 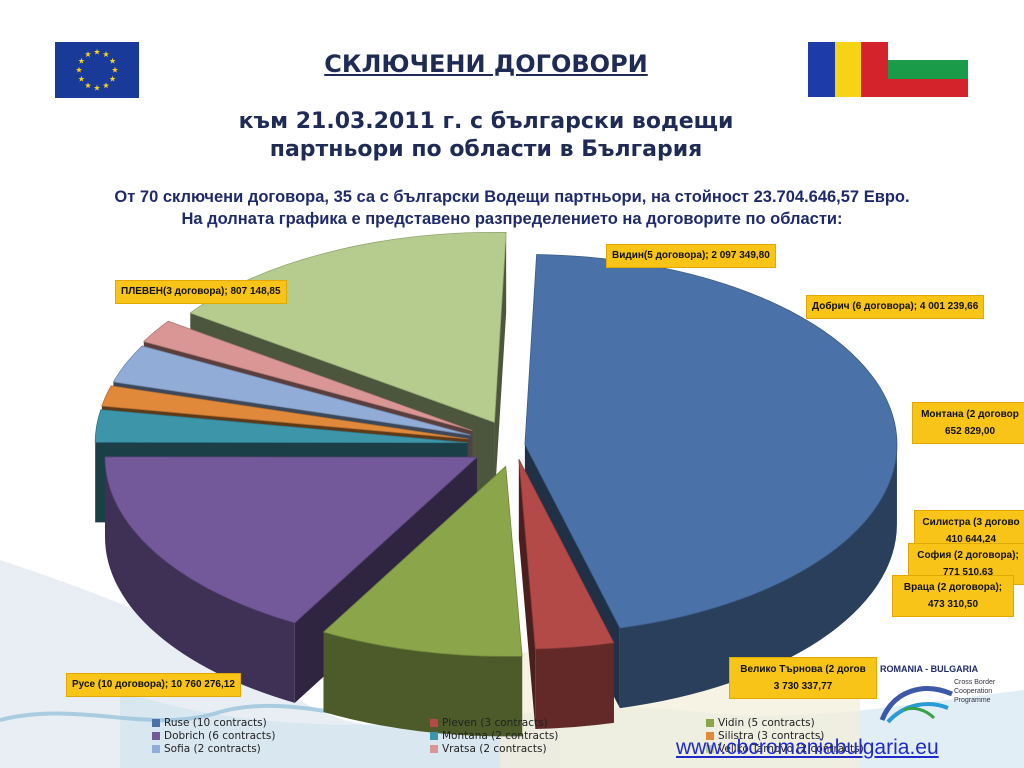 What do you see at coordinates (434, 723) in the screenshot?
I see `legend-swatch-pleven` at bounding box center [434, 723].